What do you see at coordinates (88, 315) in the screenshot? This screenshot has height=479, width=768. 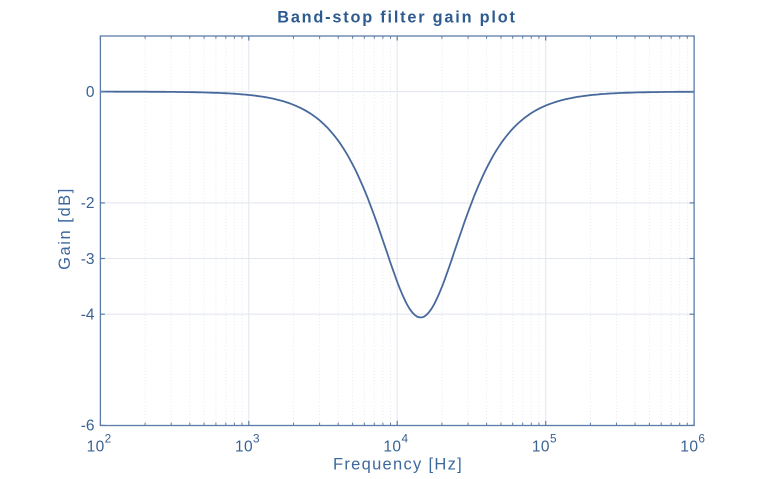 I see `svg-text: -4` at bounding box center [88, 315].